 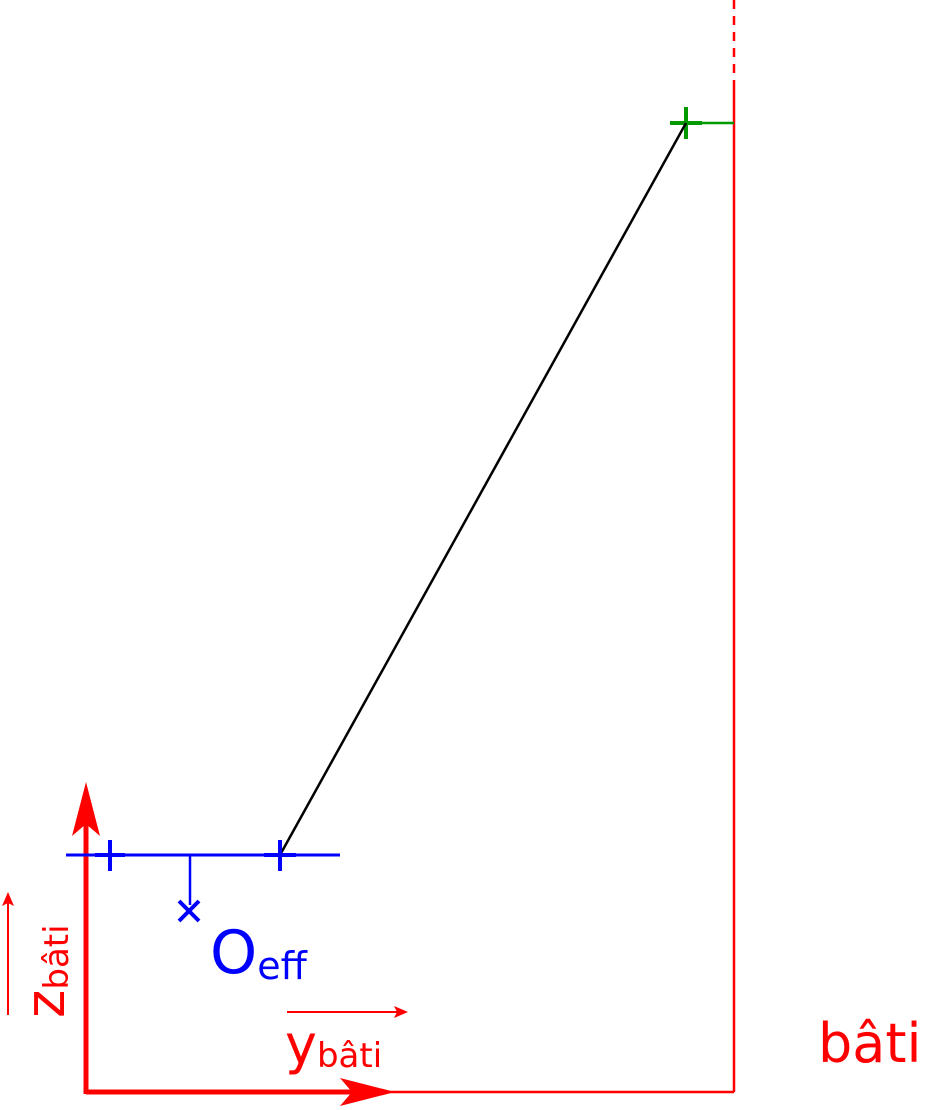 What do you see at coordinates (45, 971) in the screenshot?
I see `z-axis-label: zbâti` at bounding box center [45, 971].